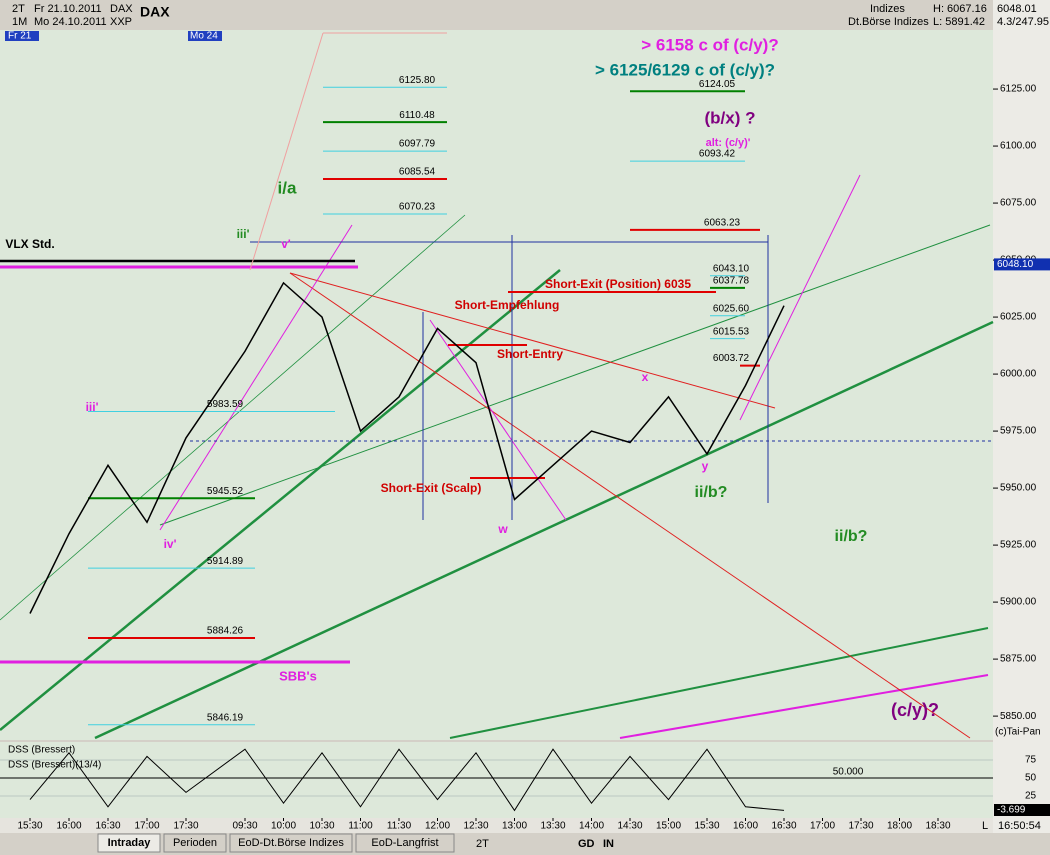 Image resolution: width=1050 pixels, height=855 pixels. Describe the element at coordinates (121, 9) in the screenshot. I see `symbol: DAX` at that location.